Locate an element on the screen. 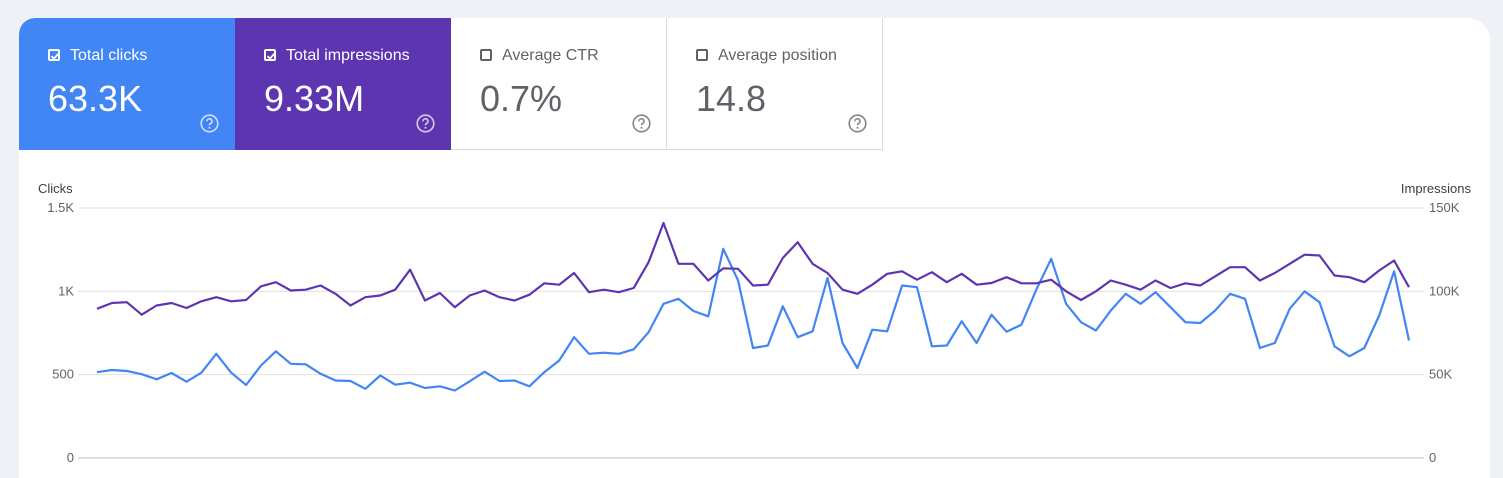  metric-tile-average-ctr: Average CTR 0.7% is located at coordinates (559, 84).